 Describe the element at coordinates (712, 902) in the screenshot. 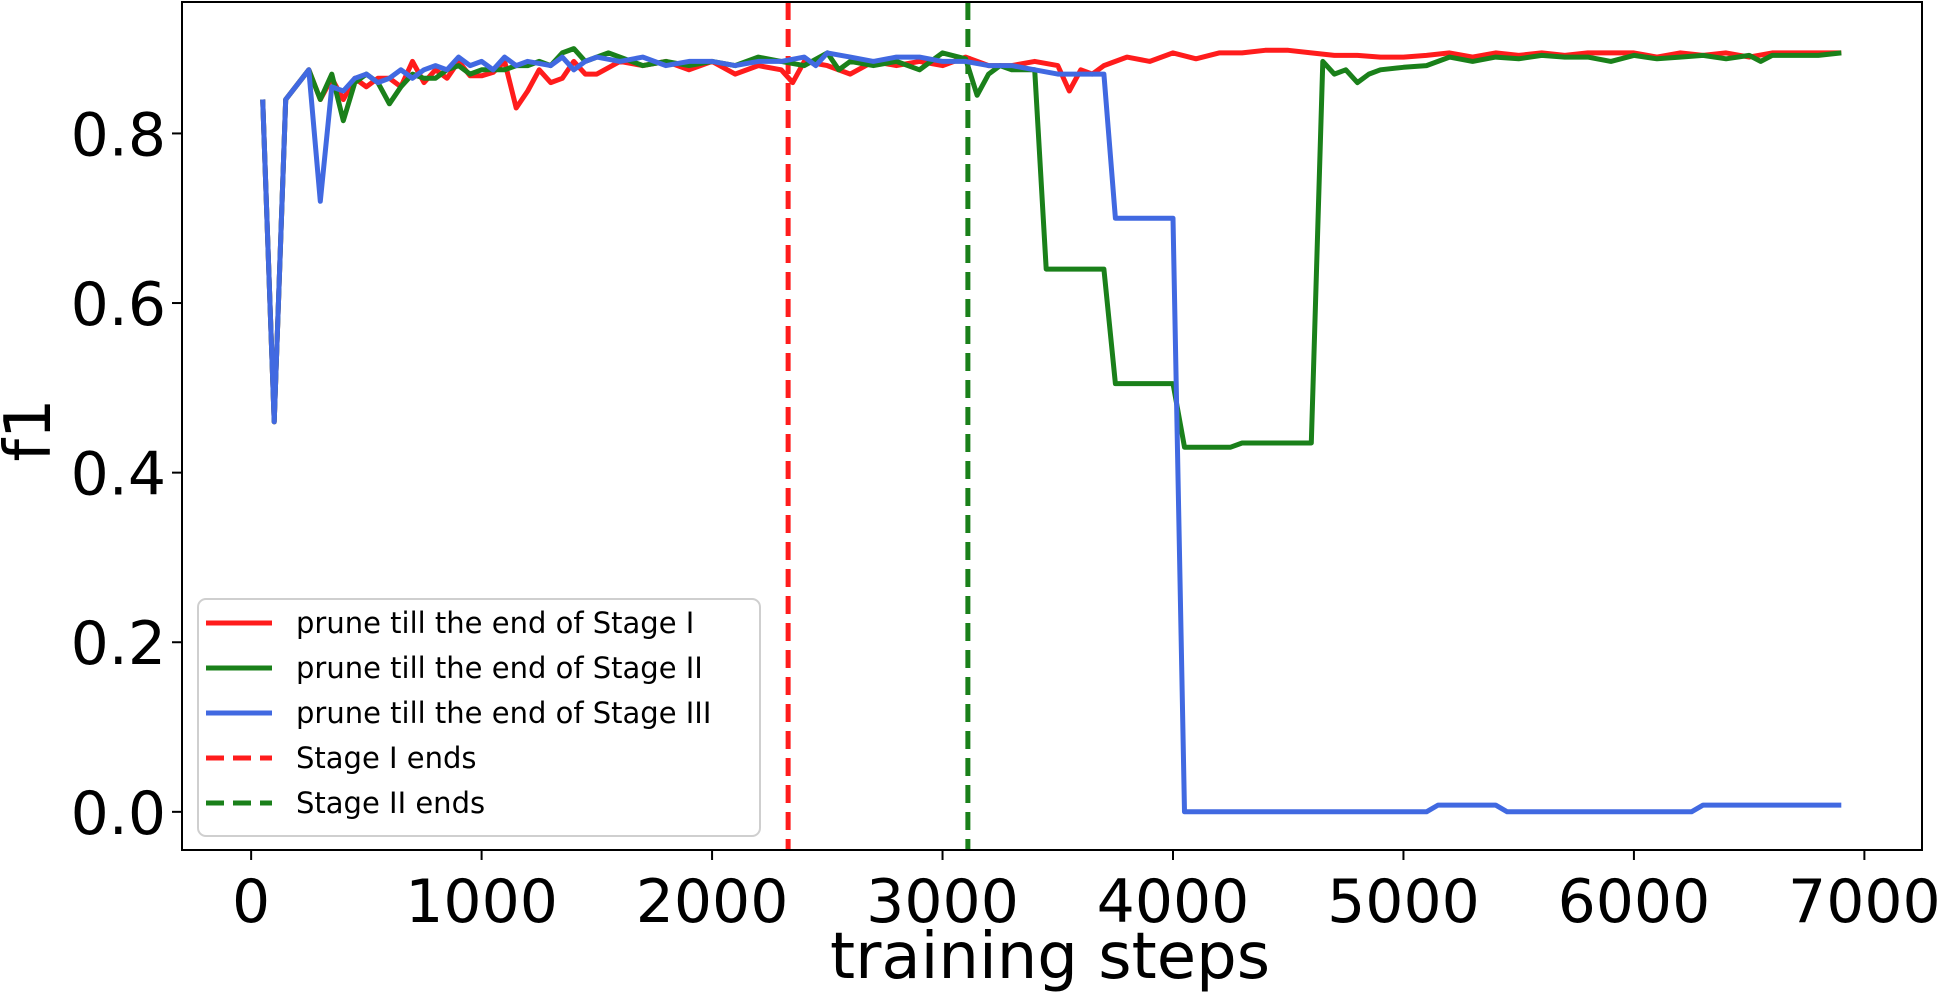

I see `x-tick-label: 2000` at that location.